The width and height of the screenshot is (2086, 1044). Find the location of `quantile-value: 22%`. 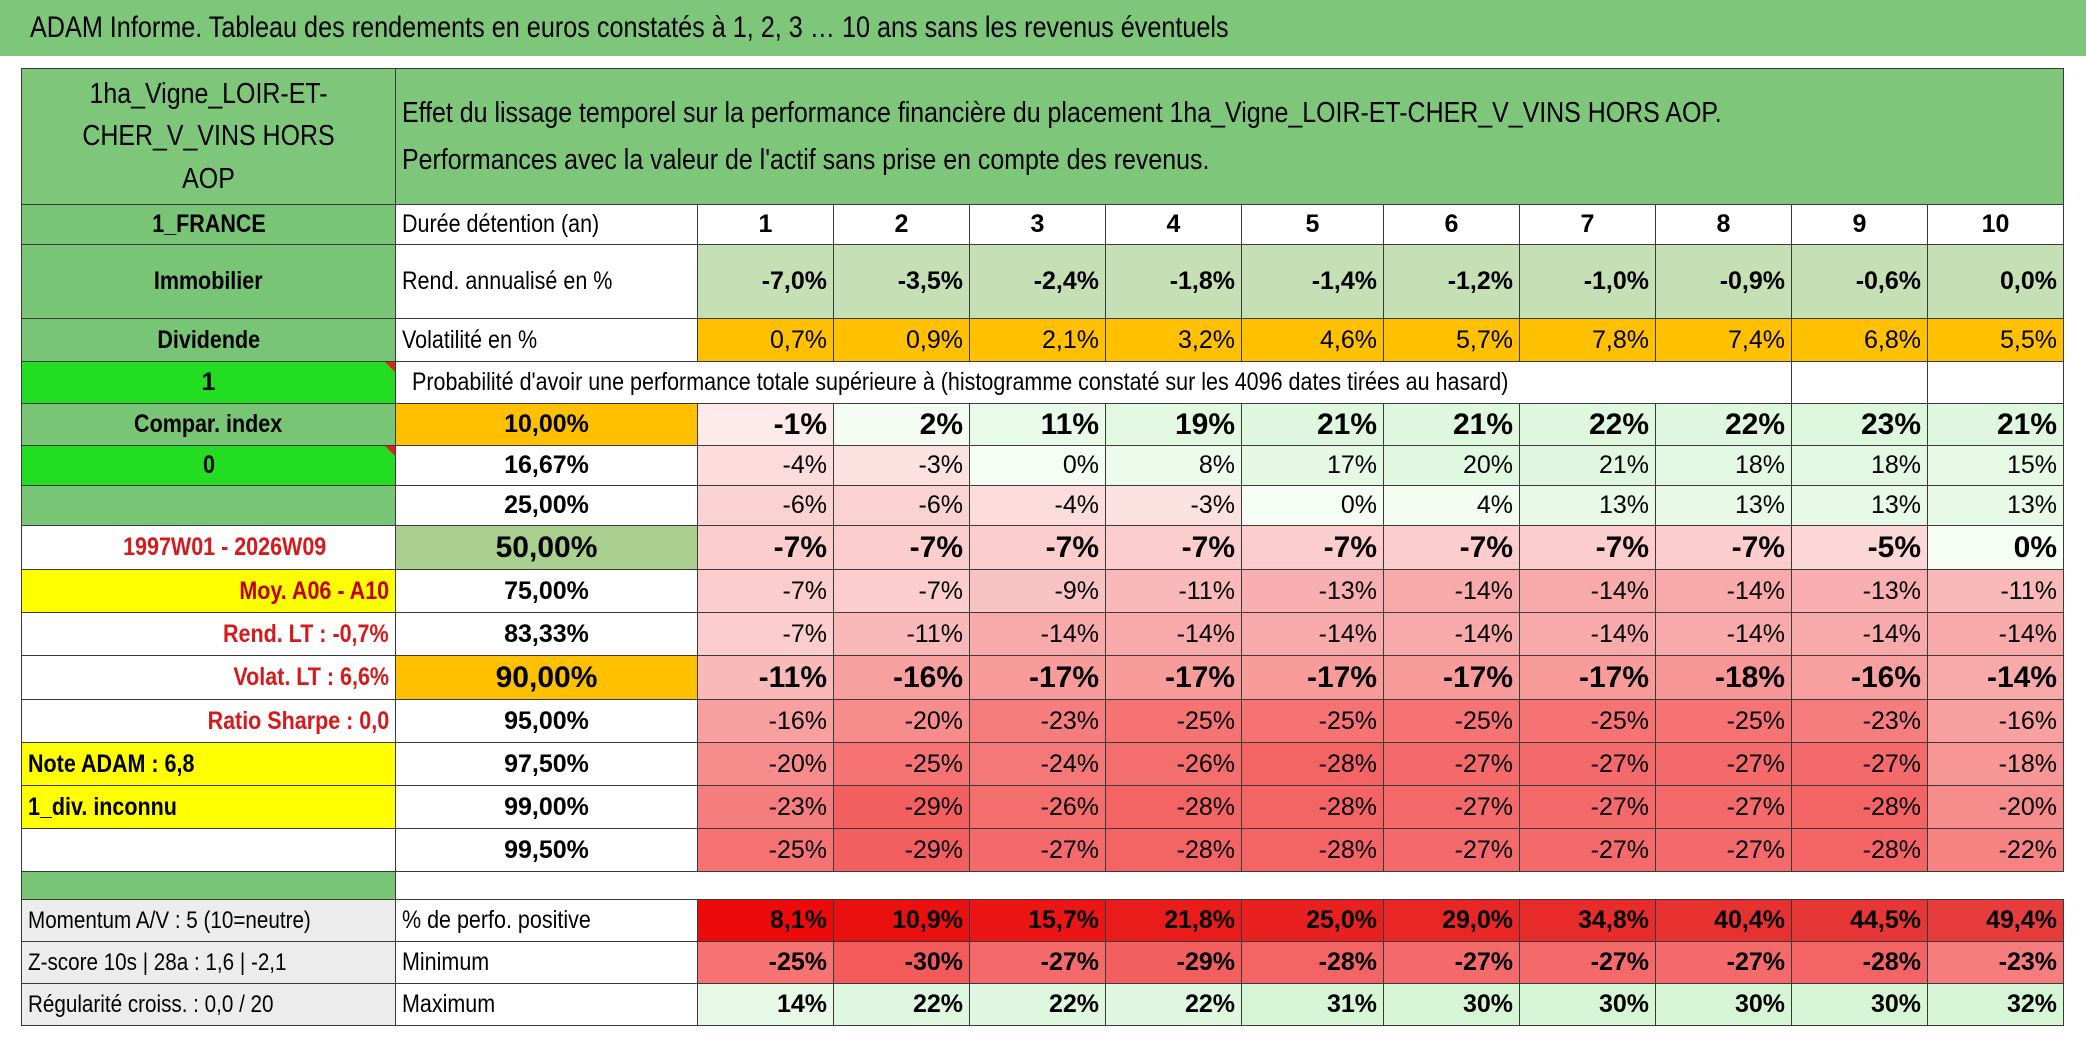

quantile-value: 22% is located at coordinates (1587, 424).